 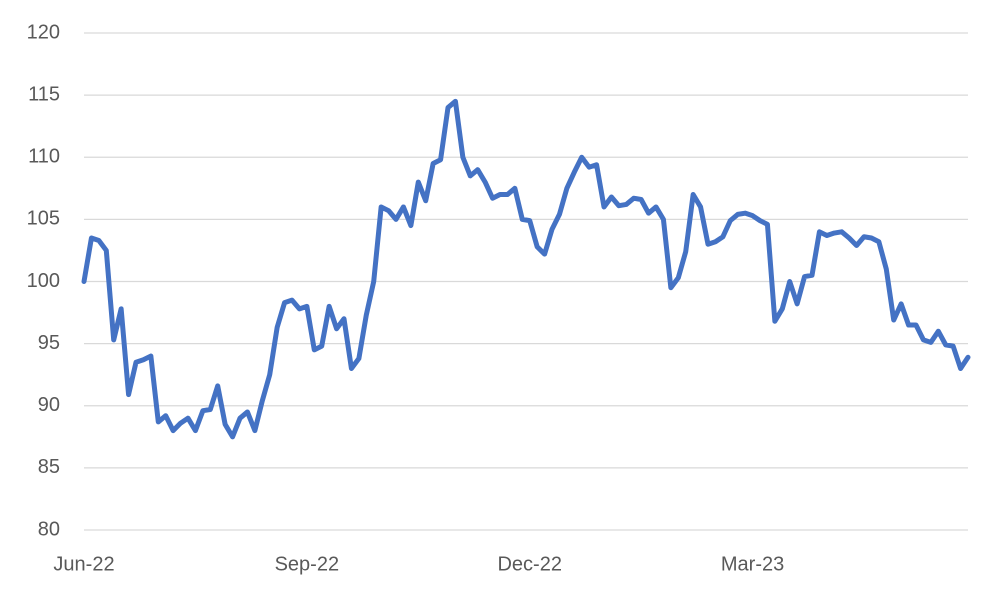 I want to click on y-tick-label: 110, so click(x=44, y=157).